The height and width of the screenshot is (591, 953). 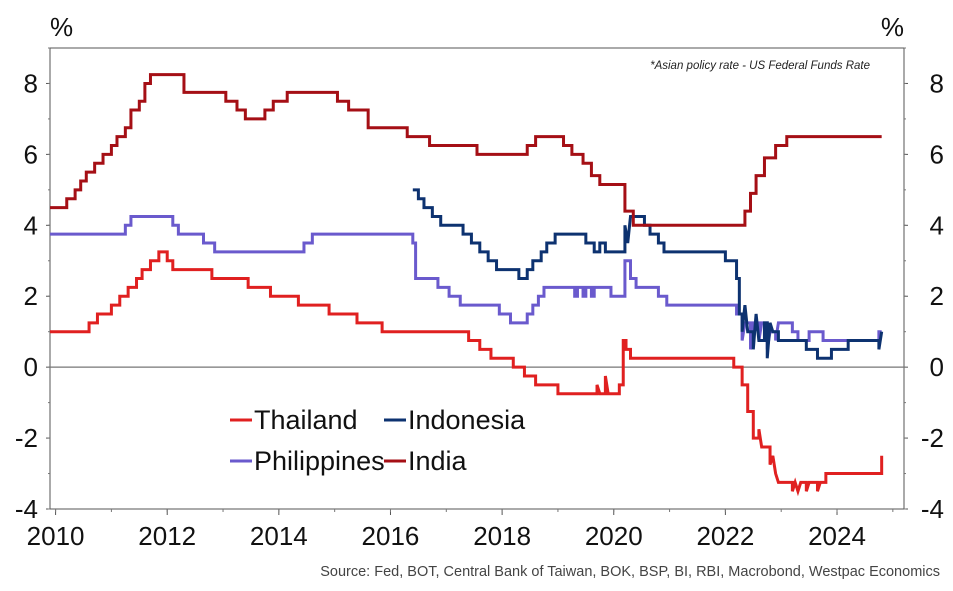 I want to click on y-tick-label-left: 4, so click(x=31, y=225).